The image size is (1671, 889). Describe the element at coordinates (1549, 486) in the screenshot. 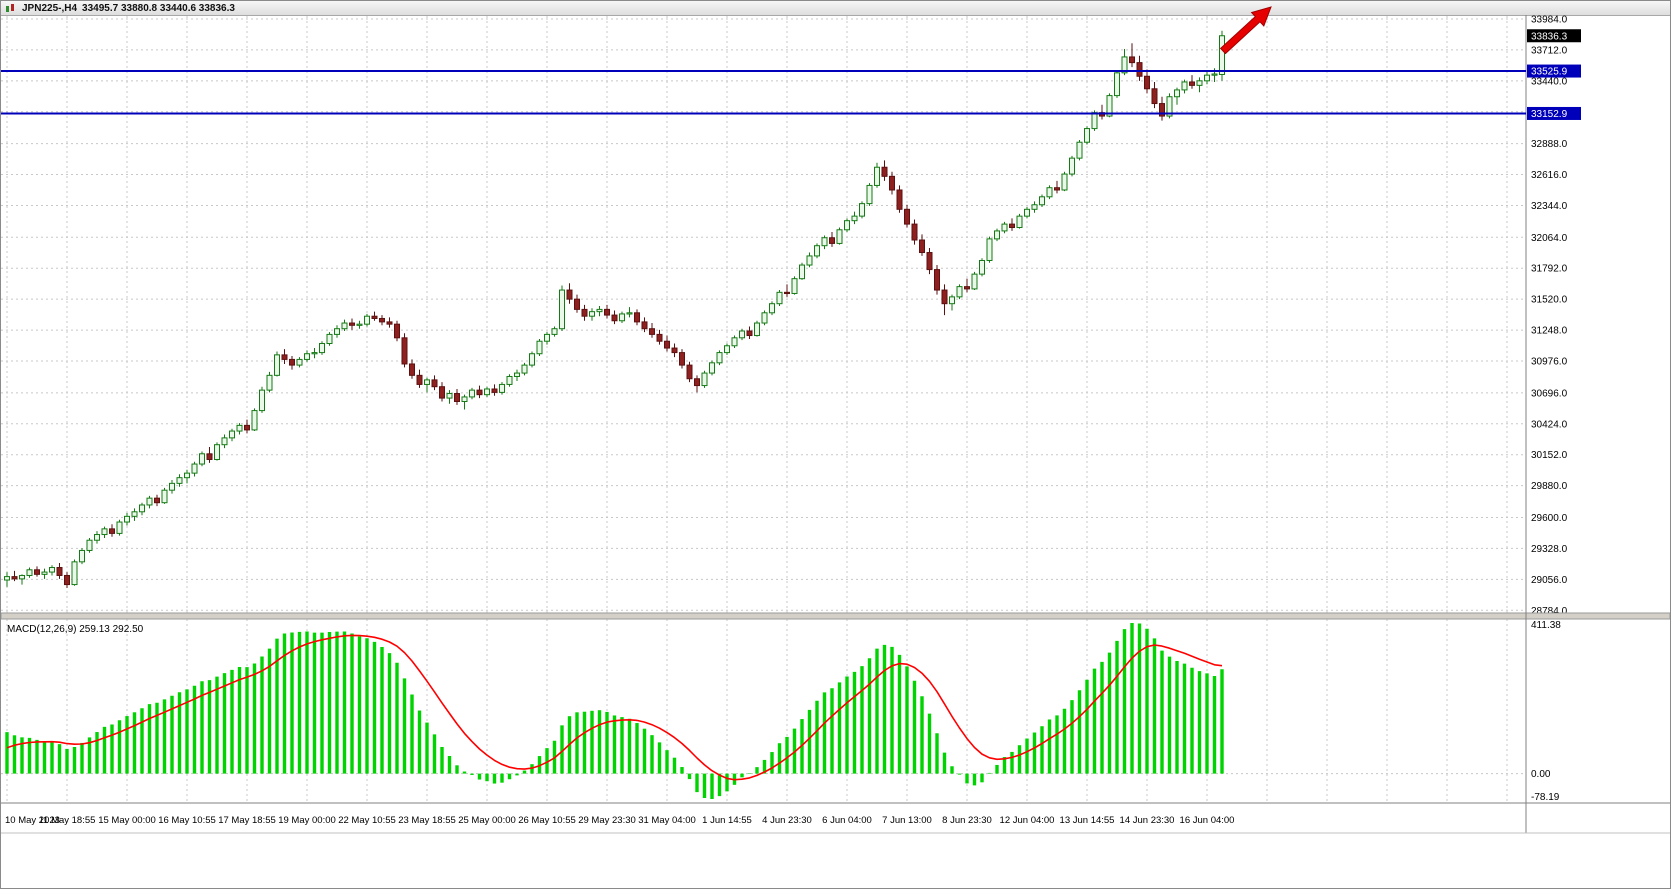

I see `price-axis-label: 29880.0` at that location.